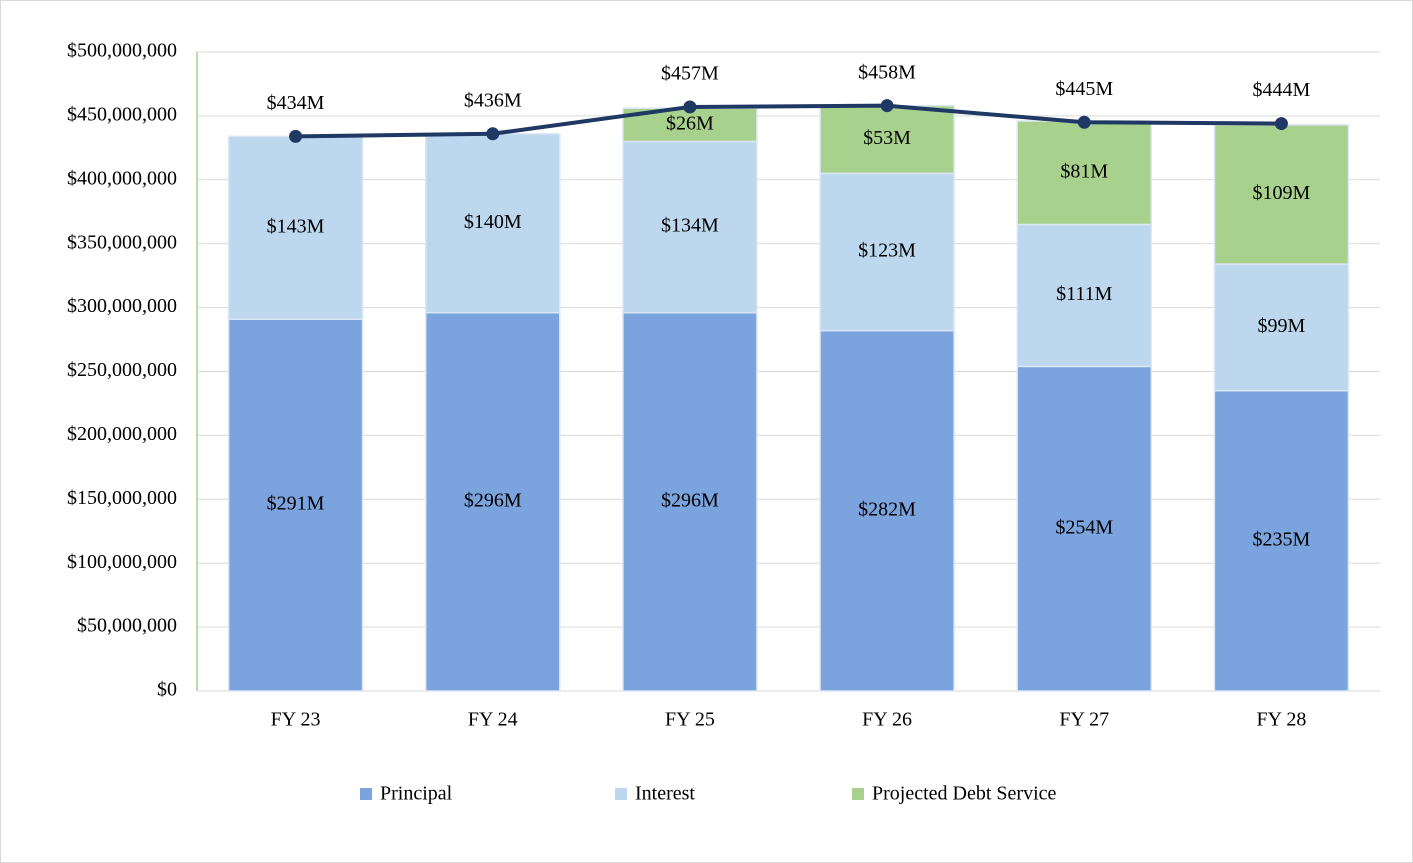 The height and width of the screenshot is (863, 1413). What do you see at coordinates (122, 562) in the screenshot?
I see `y-tick-label: $100,000,000` at bounding box center [122, 562].